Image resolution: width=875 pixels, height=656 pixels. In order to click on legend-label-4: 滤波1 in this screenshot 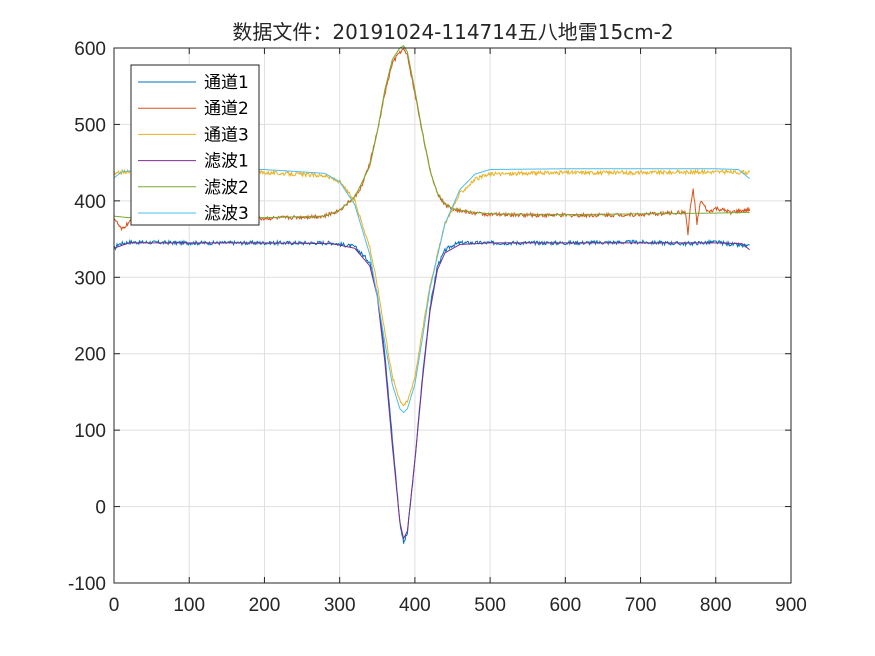, I will do `click(226, 162)`.